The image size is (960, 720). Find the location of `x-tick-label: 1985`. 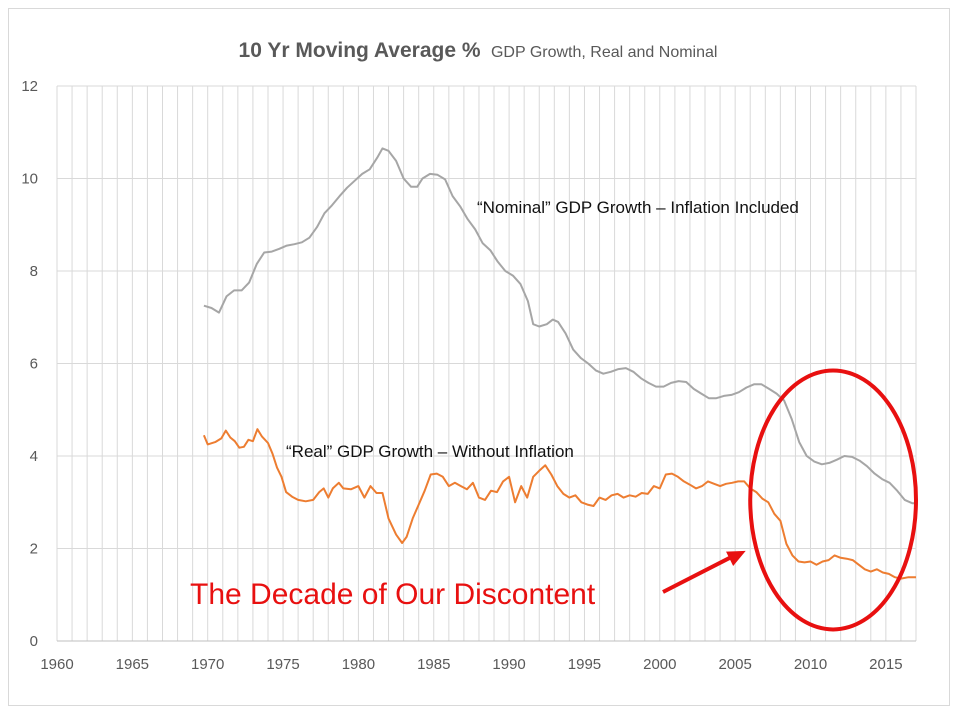

x-tick-label: 1985 is located at coordinates (433, 664).